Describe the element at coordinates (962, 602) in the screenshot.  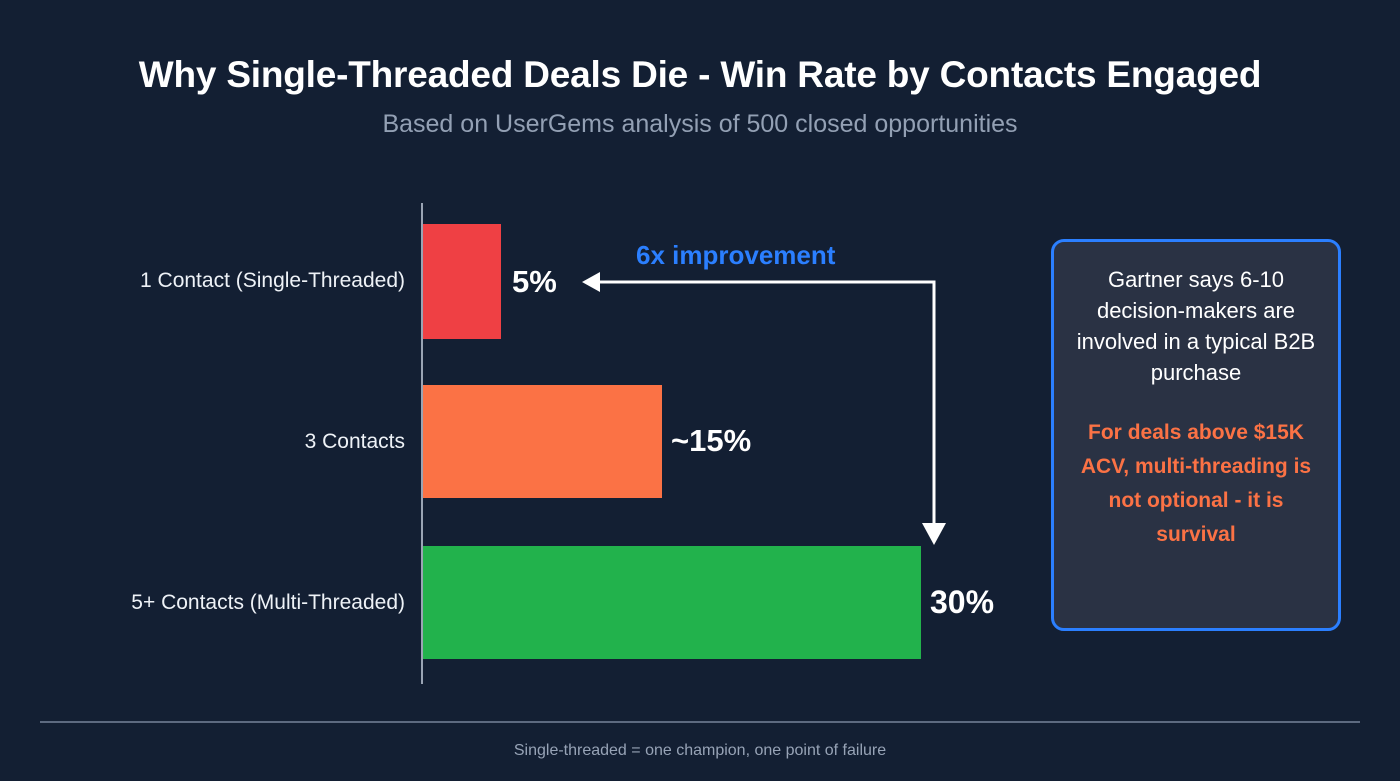
I see `bar-value-label: 30%` at that location.